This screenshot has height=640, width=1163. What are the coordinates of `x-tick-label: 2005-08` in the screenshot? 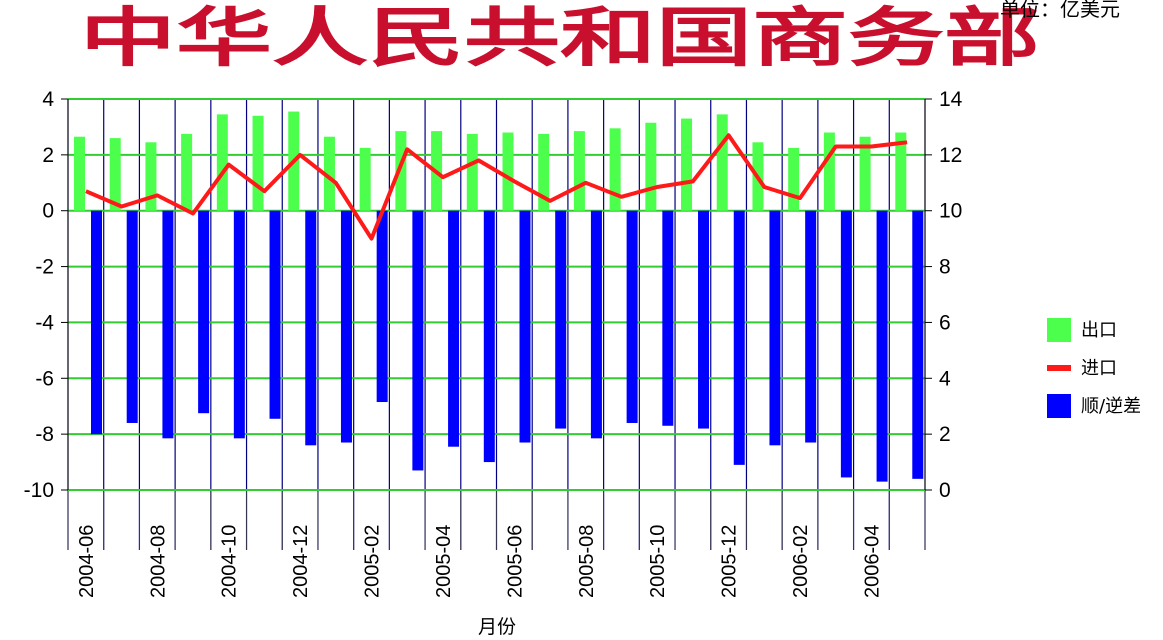 It's located at (587, 561).